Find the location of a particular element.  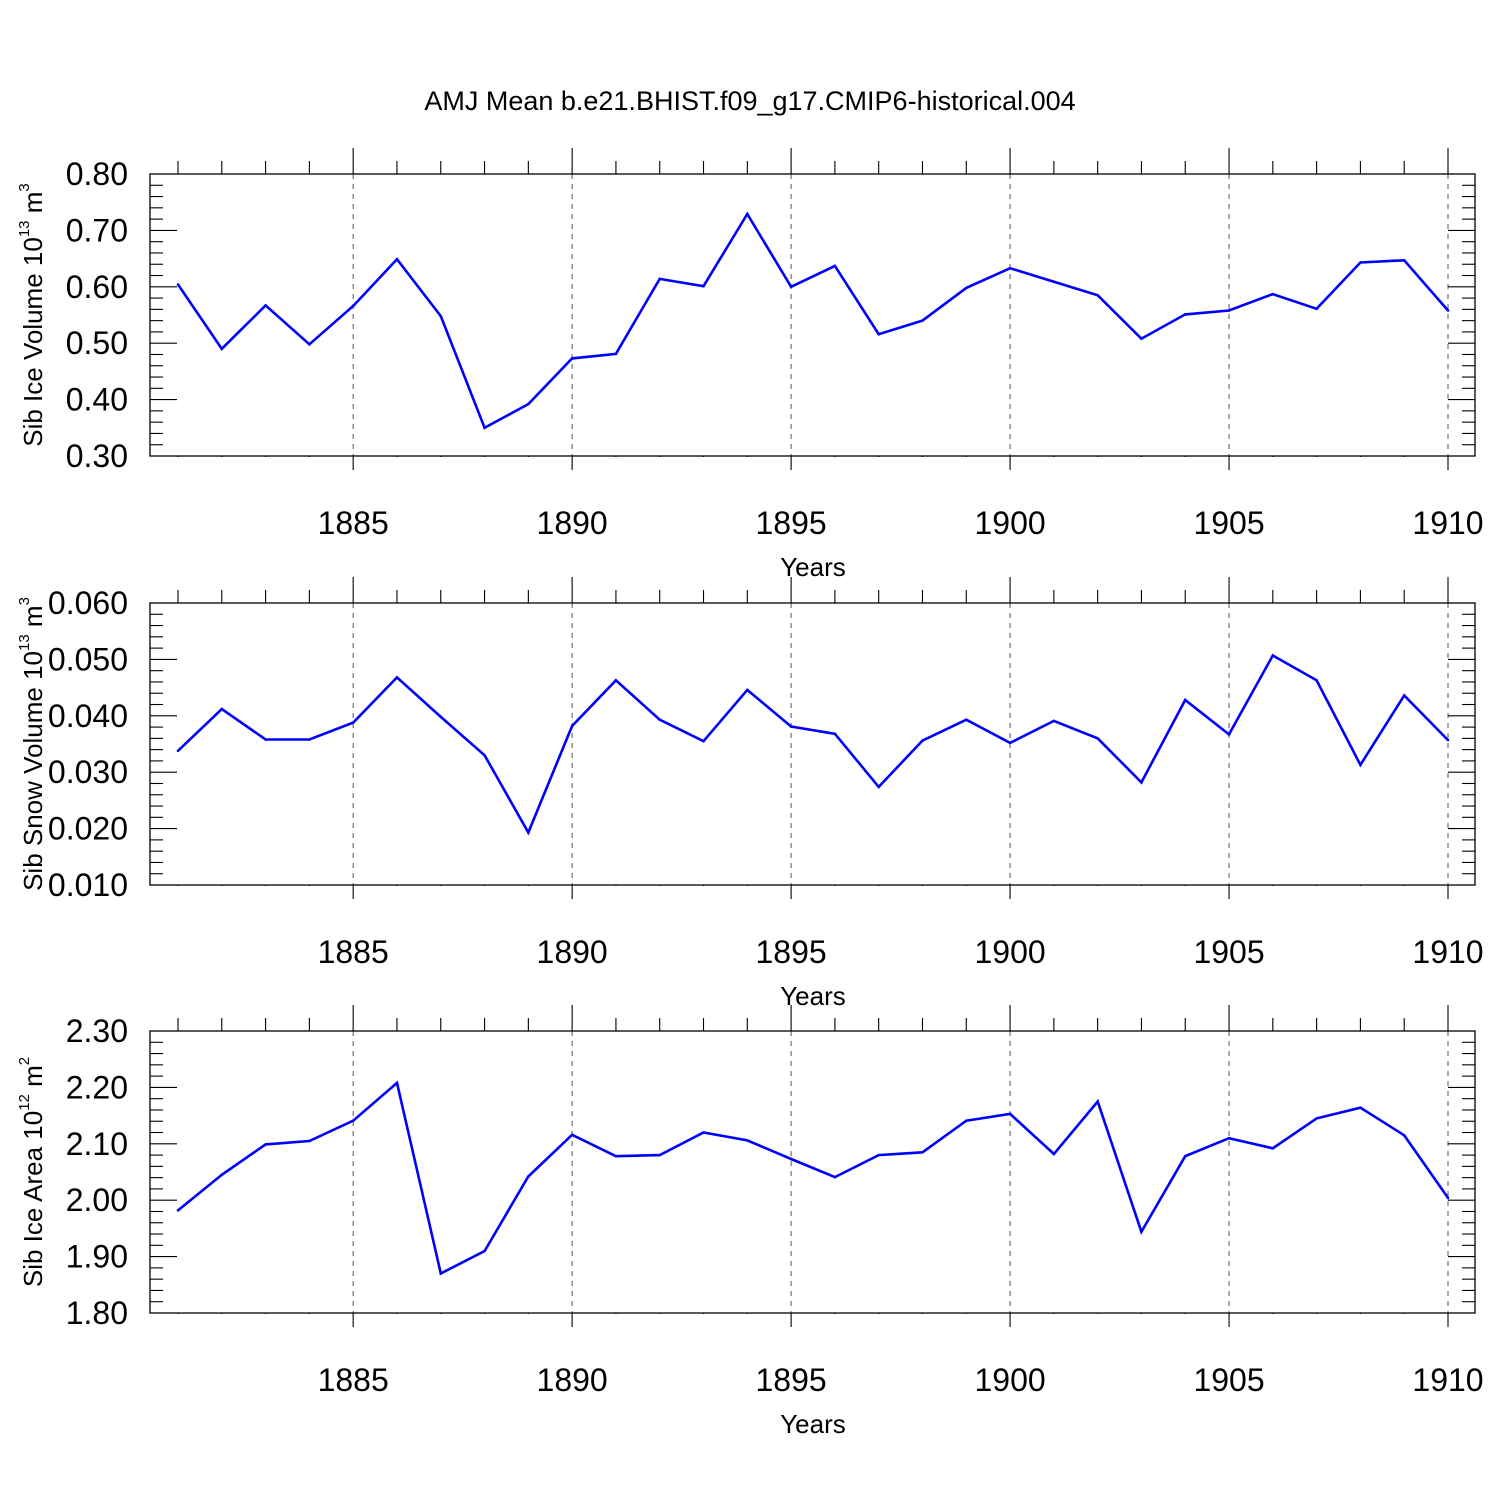

y-tick-label: 0.040 is located at coordinates (88, 716).